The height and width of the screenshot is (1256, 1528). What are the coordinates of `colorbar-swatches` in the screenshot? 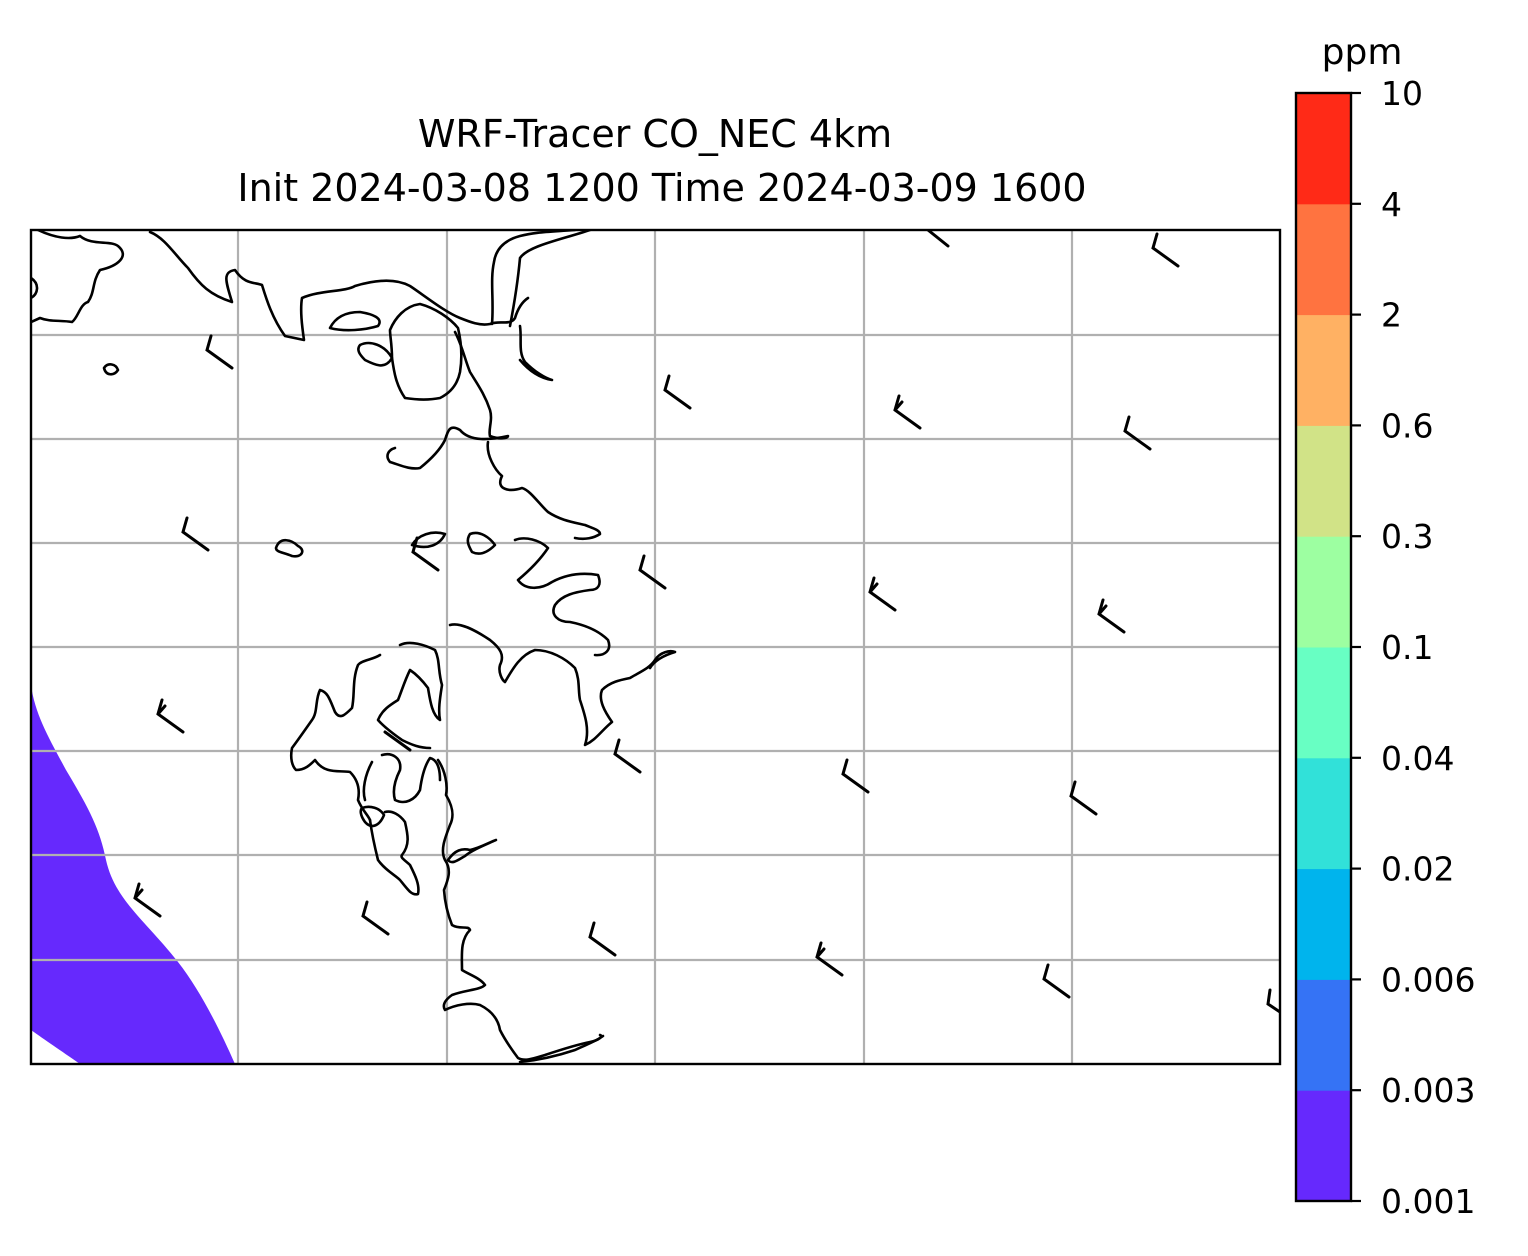 It's located at (1323, 647).